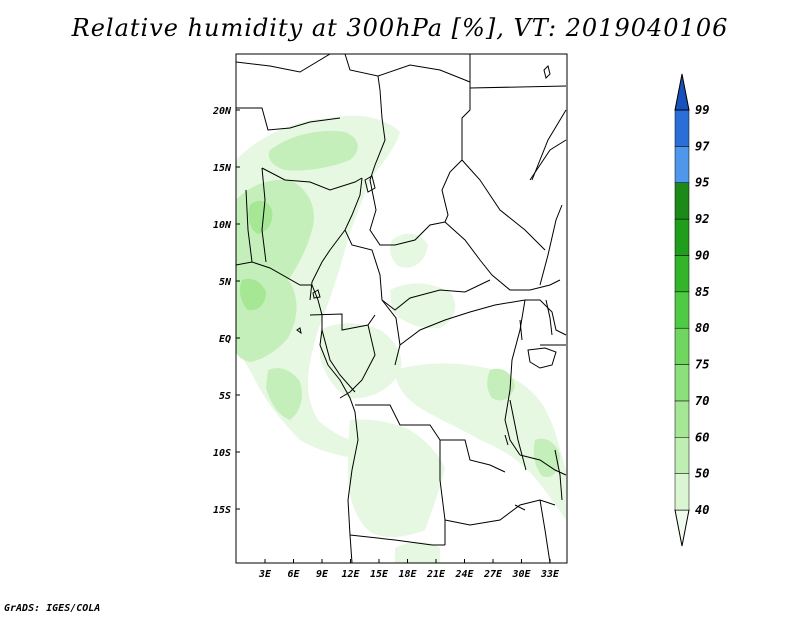  What do you see at coordinates (702, 474) in the screenshot?
I see `colorbar-label: 50` at bounding box center [702, 474].